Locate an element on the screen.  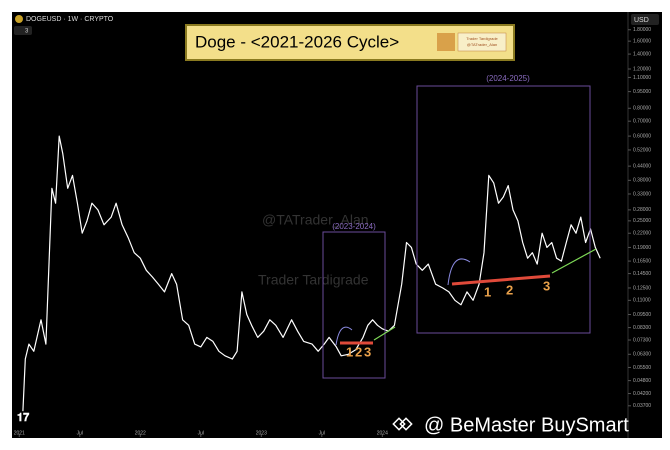
y-tick-label: 0.09500 is located at coordinates (642, 315).